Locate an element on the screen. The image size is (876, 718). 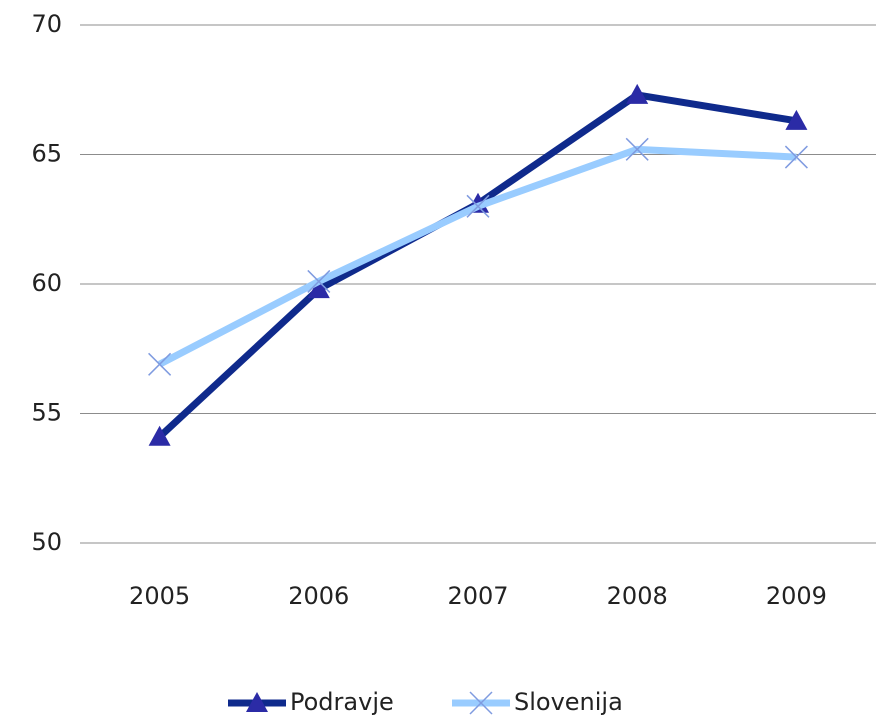
y-tick-label: 50 is located at coordinates (46, 542).